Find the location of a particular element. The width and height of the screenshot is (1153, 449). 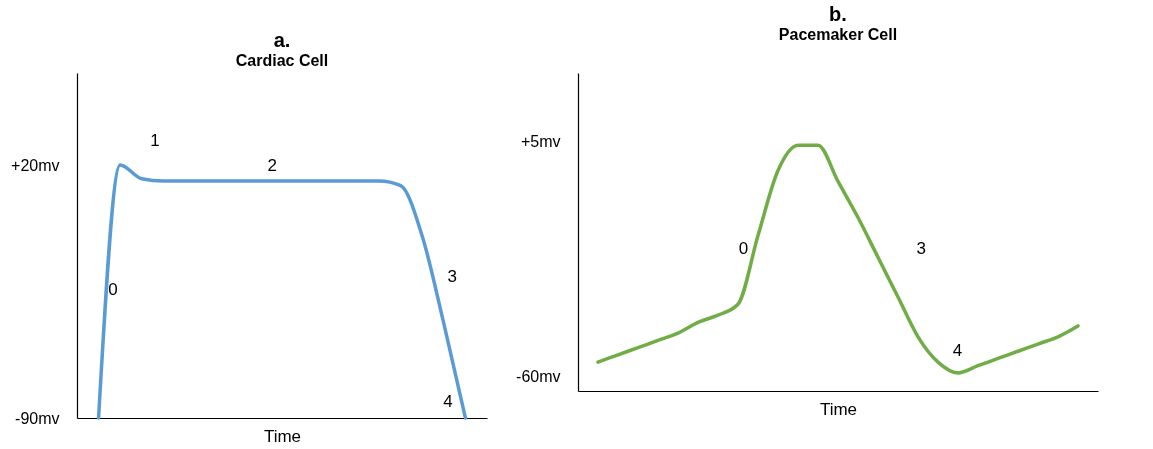

annotation: 2 is located at coordinates (272, 166).